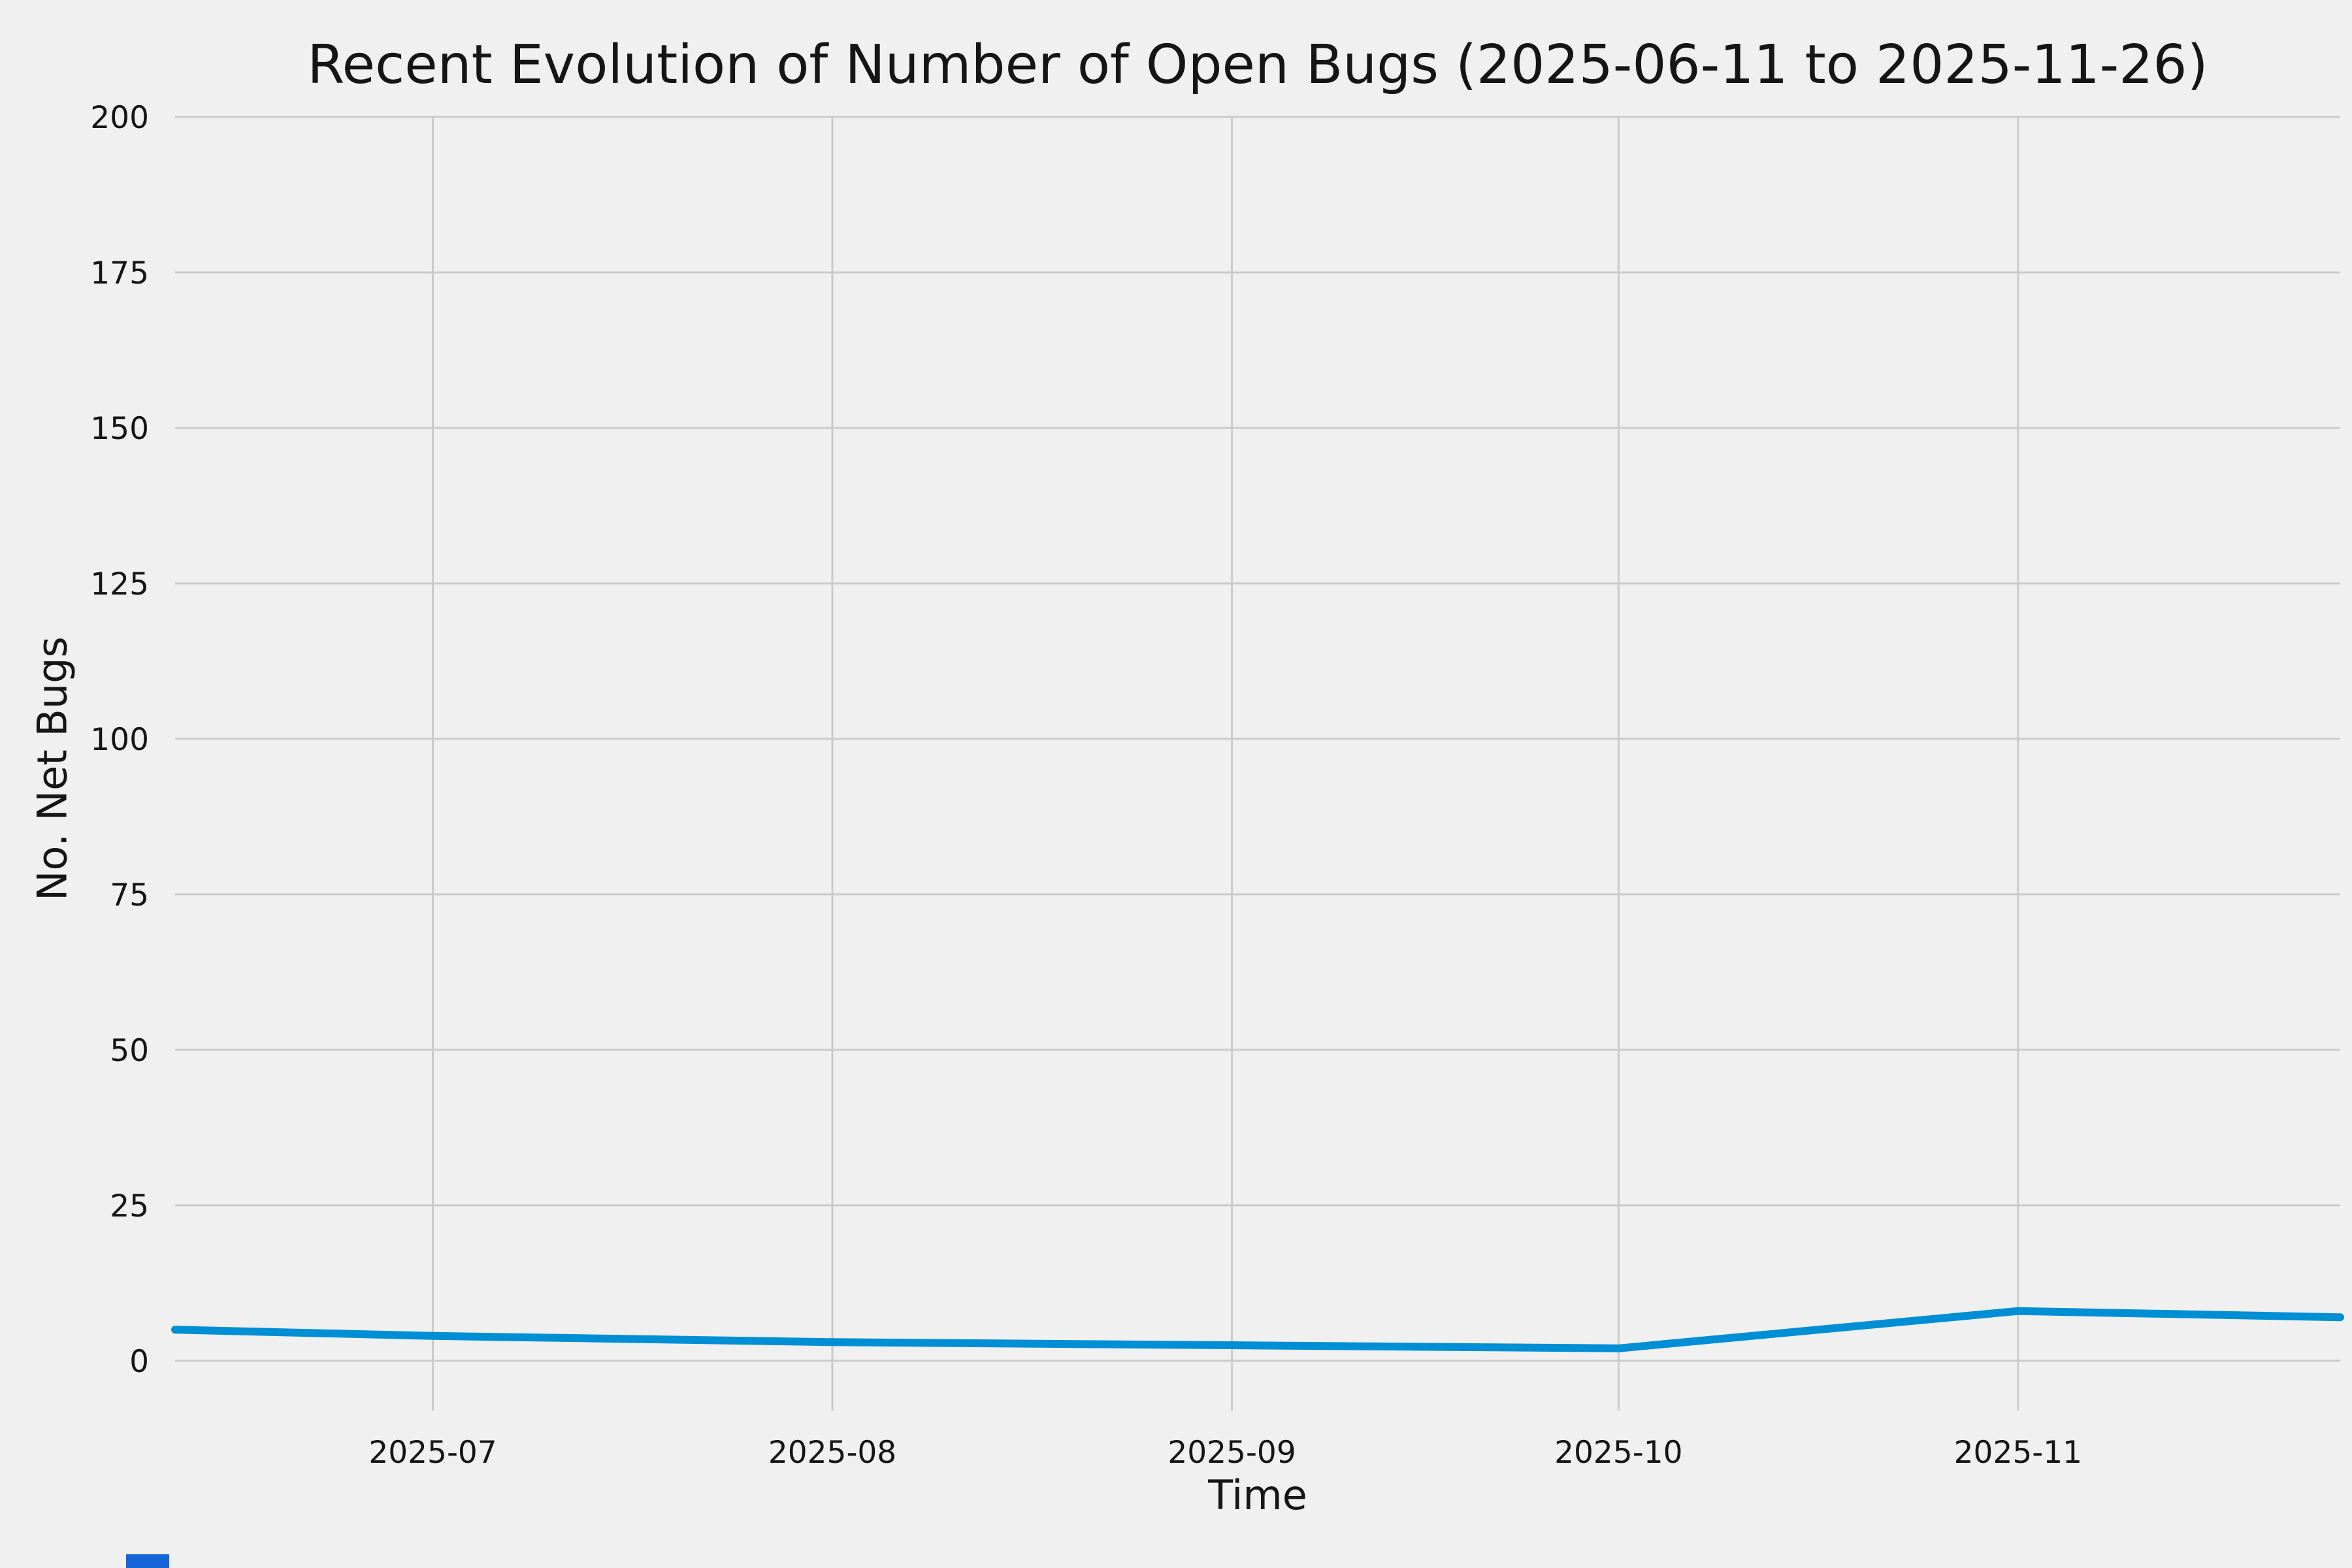 Image resolution: width=2352 pixels, height=1568 pixels. What do you see at coordinates (129, 1051) in the screenshot?
I see `y-tick-label: 50` at bounding box center [129, 1051].